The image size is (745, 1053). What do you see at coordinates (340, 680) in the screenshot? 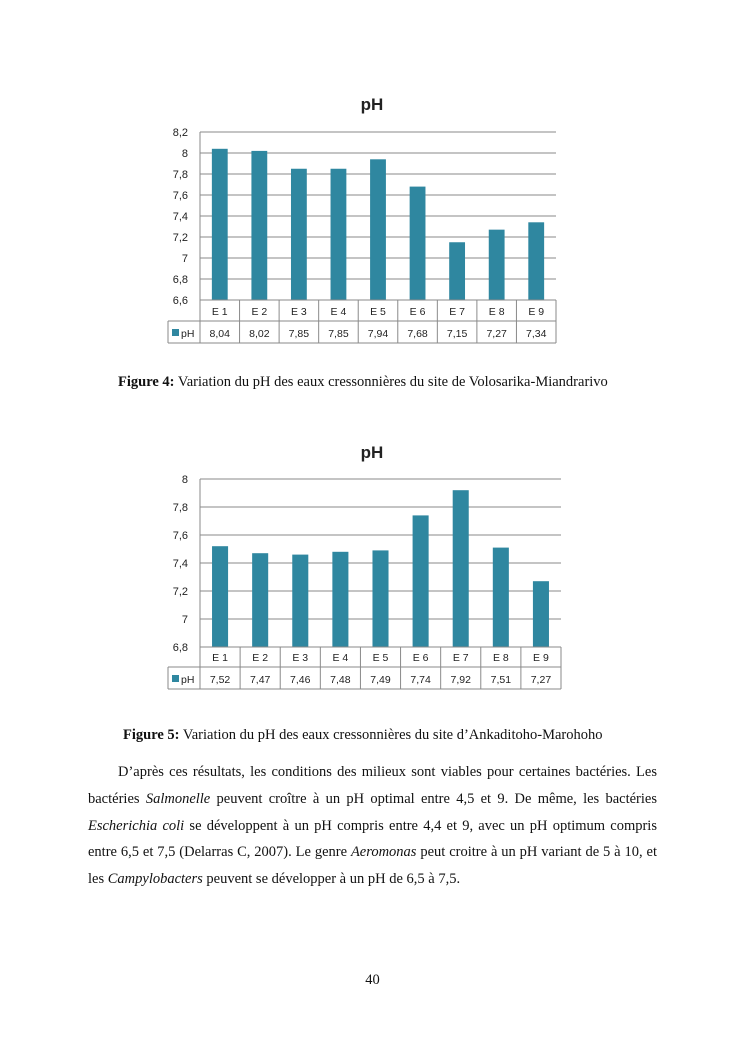
I see `data-value-label: 7,48` at bounding box center [340, 680].